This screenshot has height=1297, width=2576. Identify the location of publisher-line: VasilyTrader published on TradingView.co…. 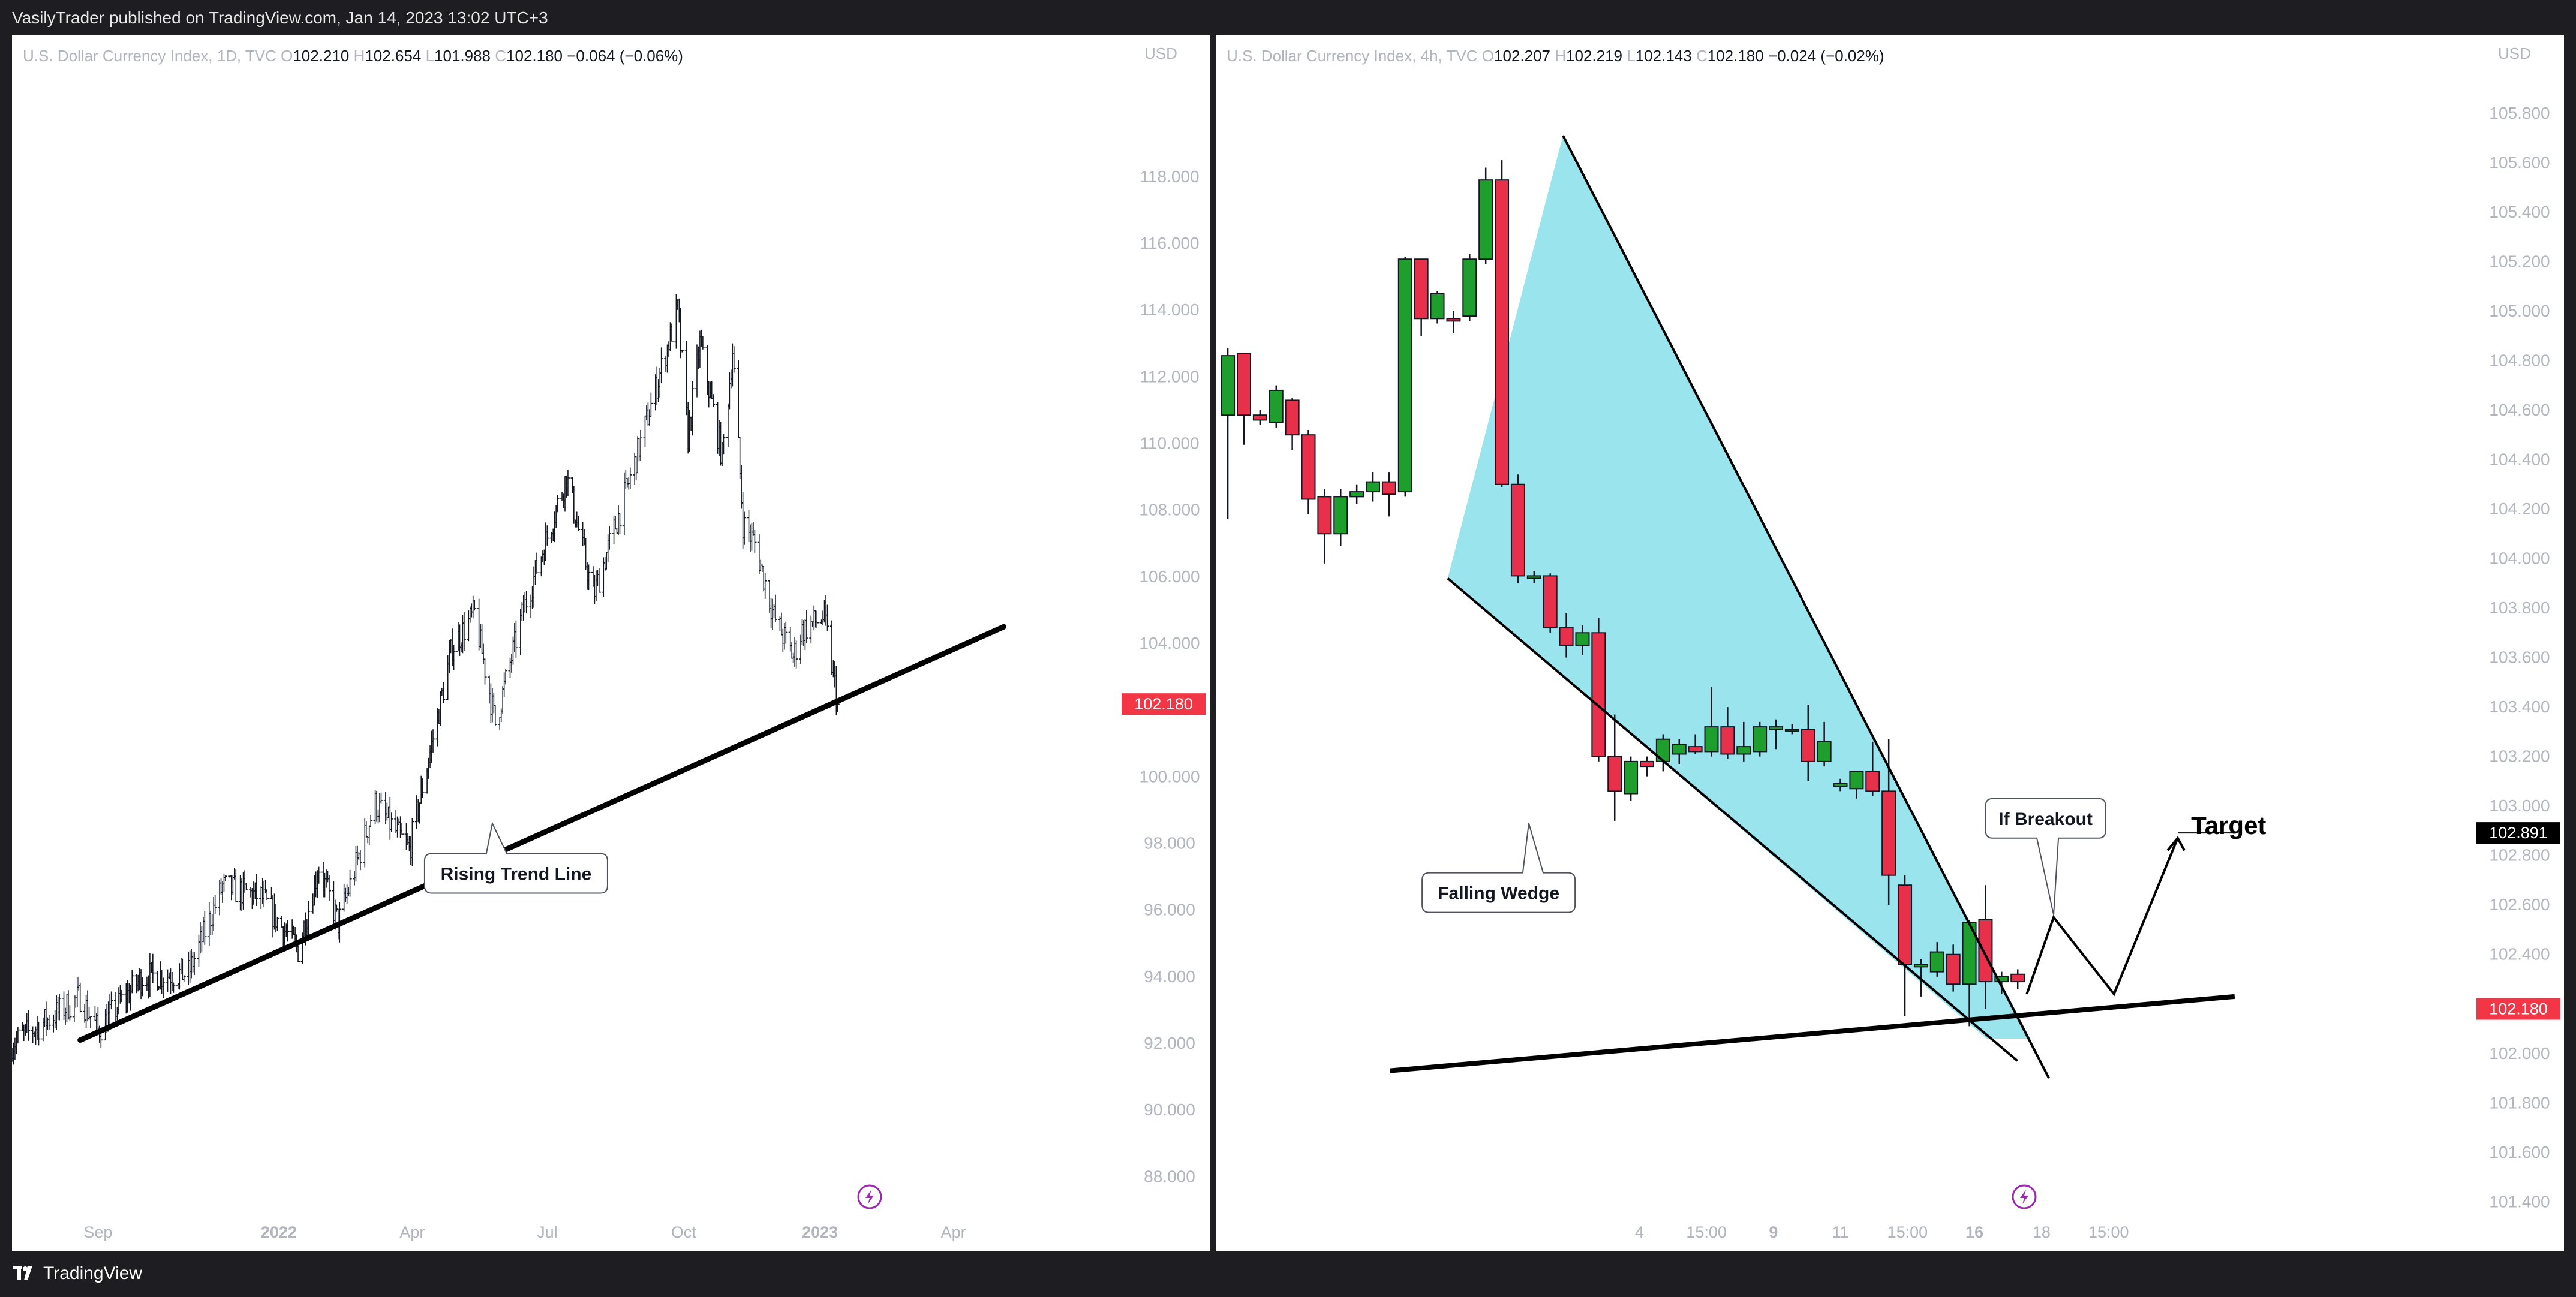
(280, 17).